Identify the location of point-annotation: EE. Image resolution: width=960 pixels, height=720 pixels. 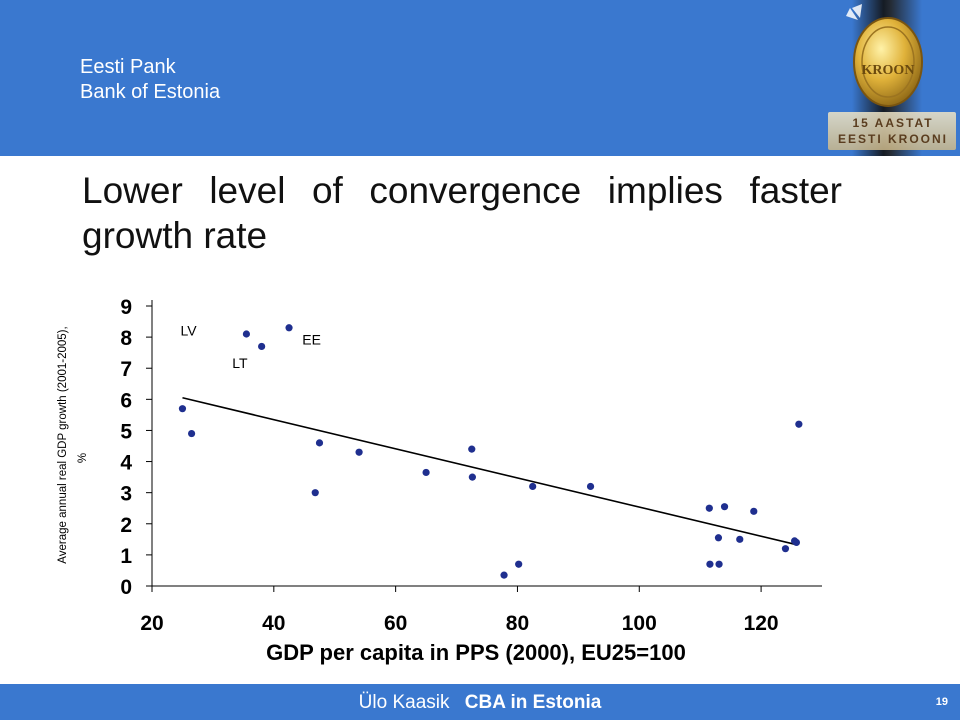
(311, 340).